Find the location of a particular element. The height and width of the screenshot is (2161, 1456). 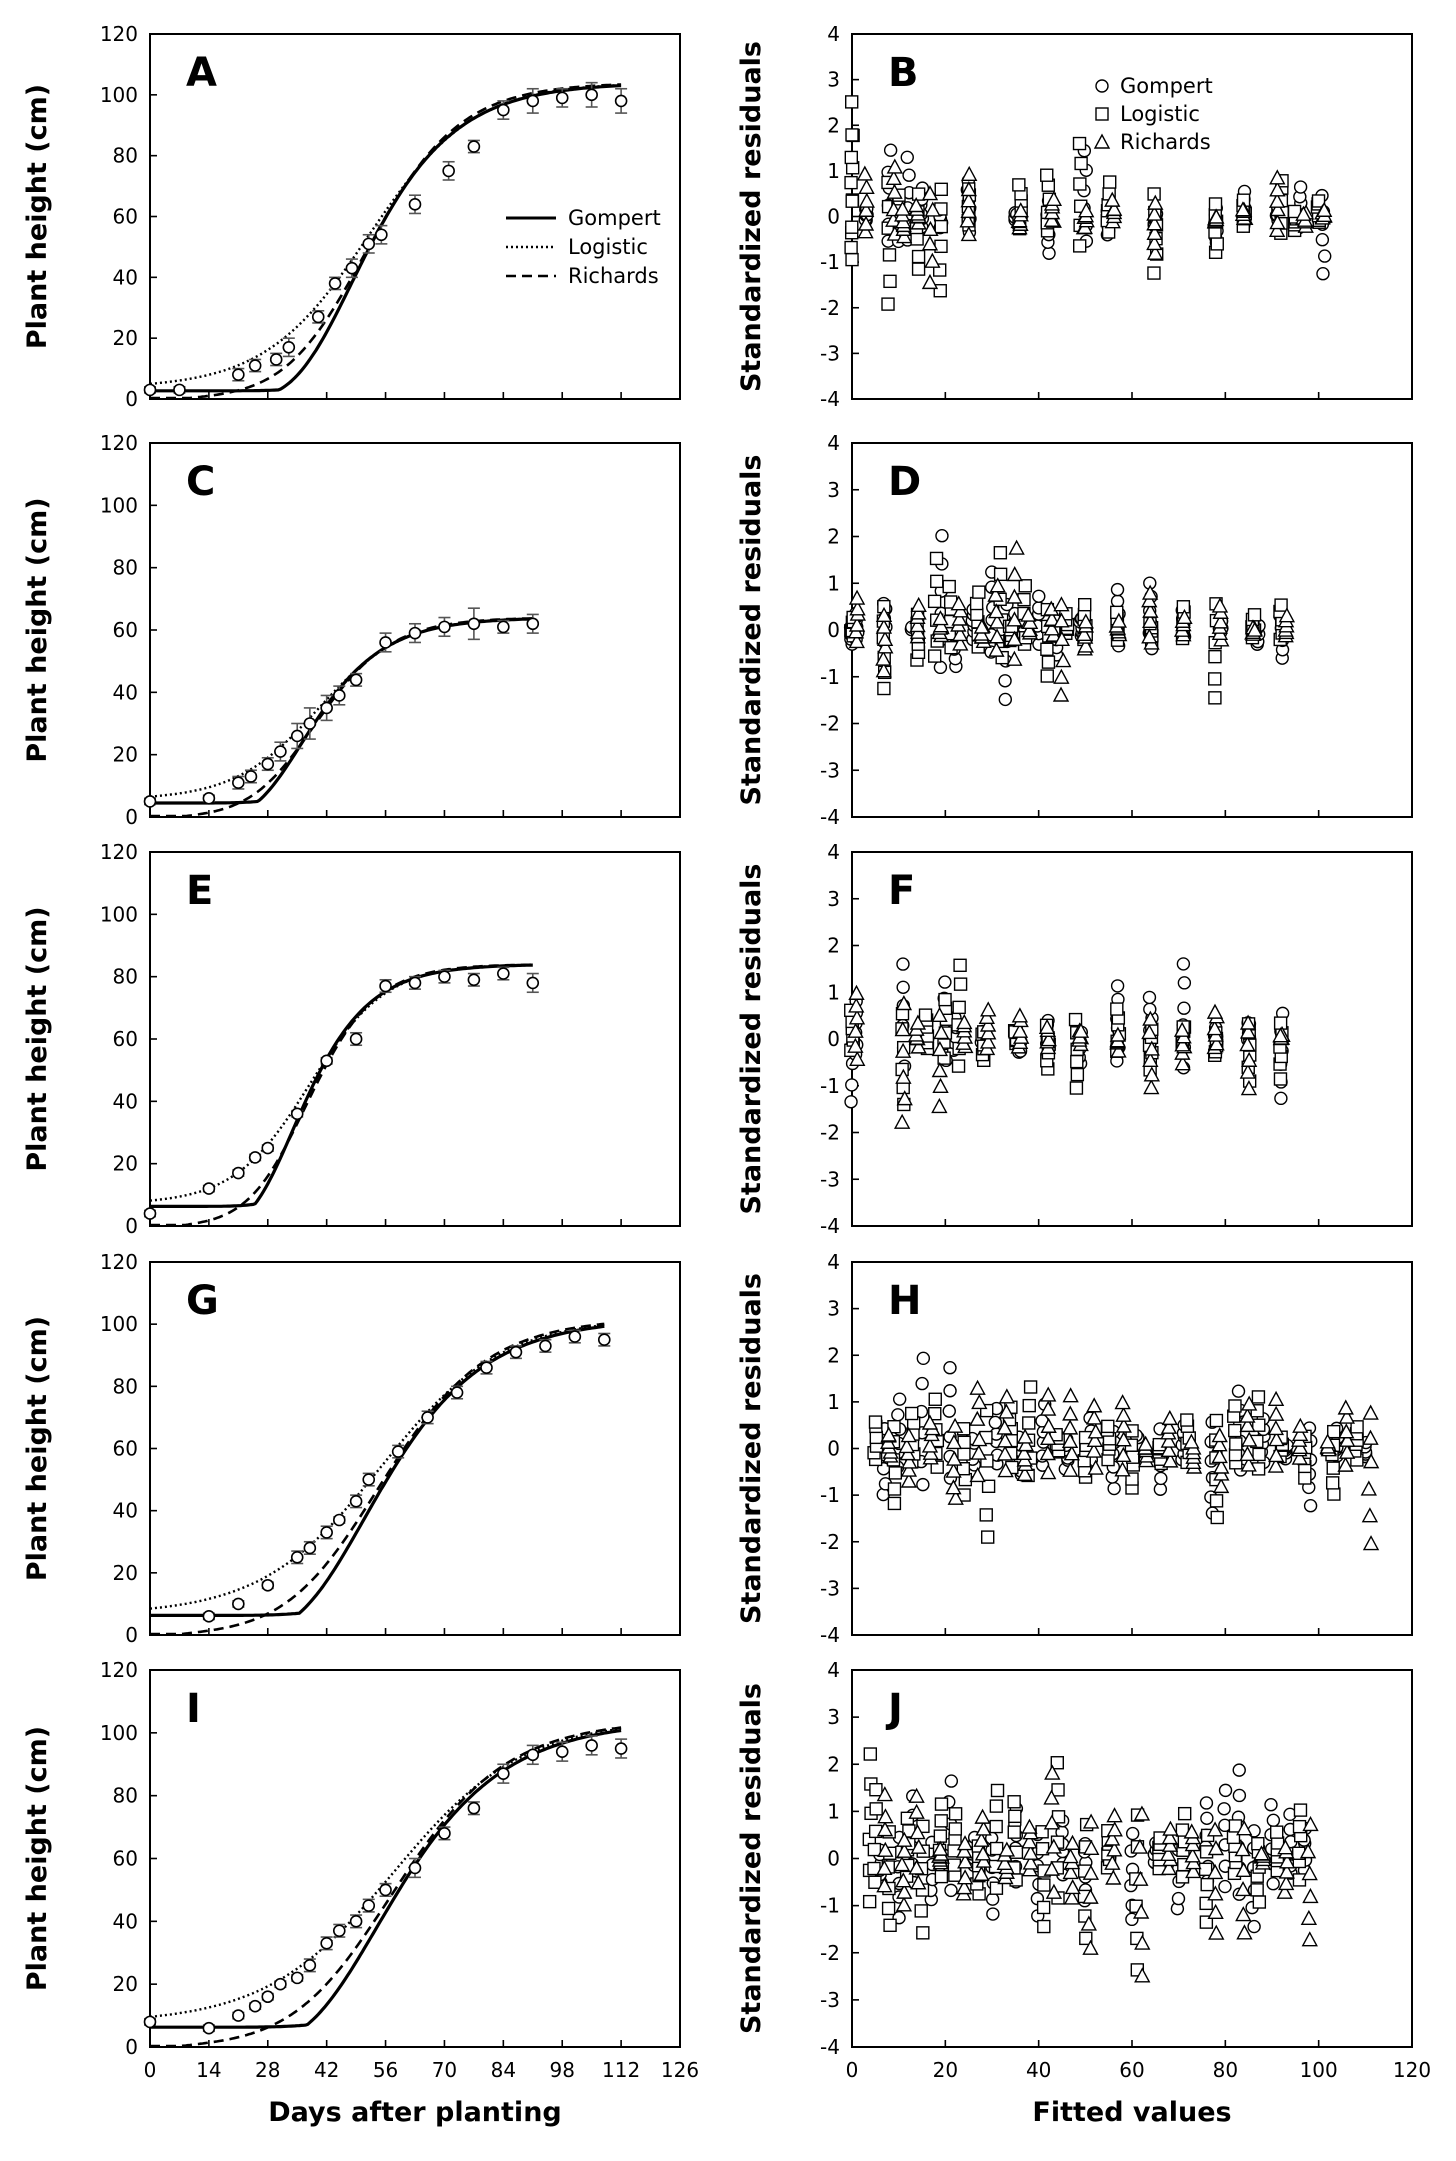

richards-curve is located at coordinates (386, 1887).